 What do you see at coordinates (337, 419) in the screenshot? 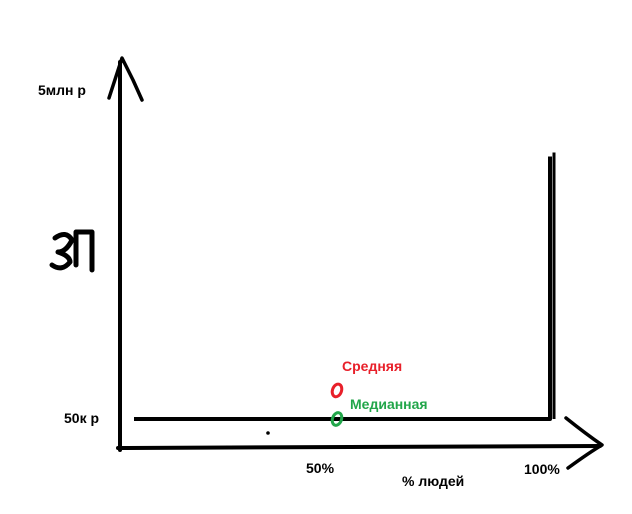
I see `median-marker` at bounding box center [337, 419].